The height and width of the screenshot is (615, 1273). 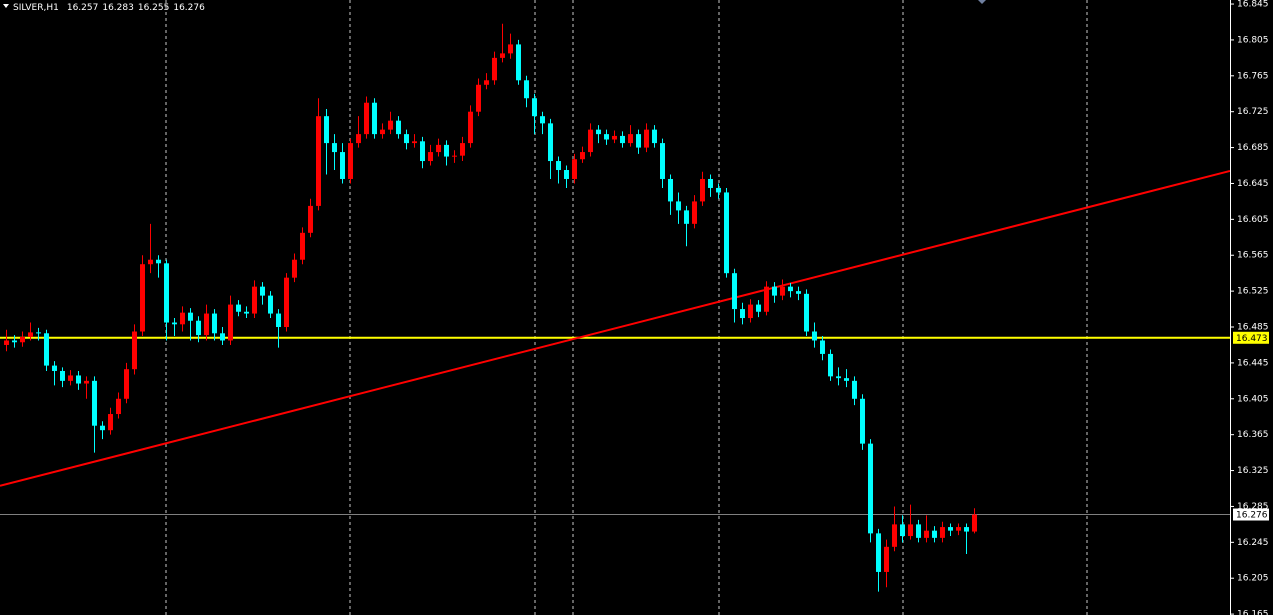 What do you see at coordinates (1253, 363) in the screenshot?
I see `y-tick-label: 16.445` at bounding box center [1253, 363].